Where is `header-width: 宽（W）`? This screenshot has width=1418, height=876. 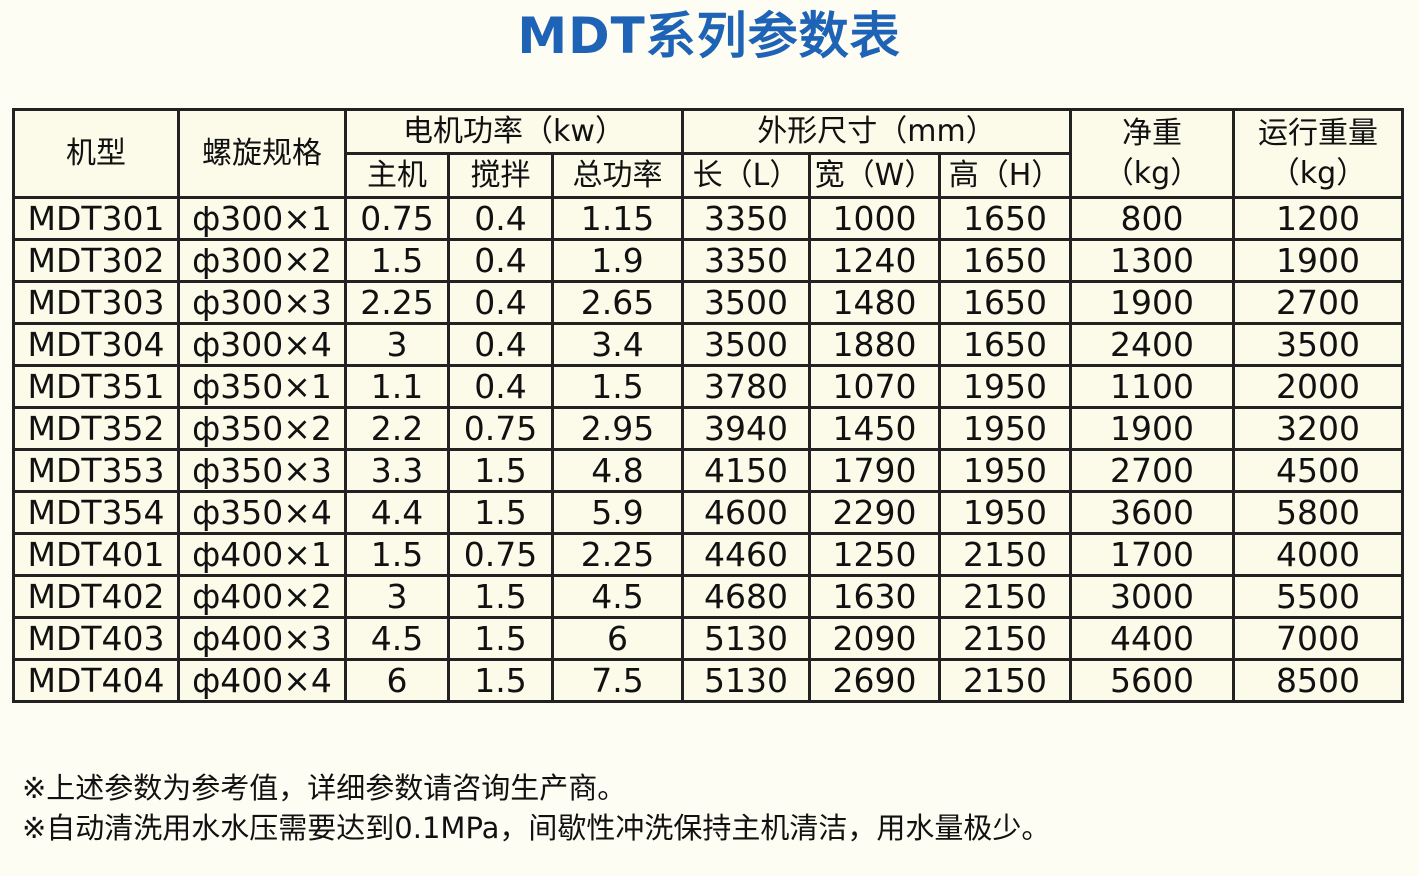 header-width: 宽（W） is located at coordinates (875, 175).